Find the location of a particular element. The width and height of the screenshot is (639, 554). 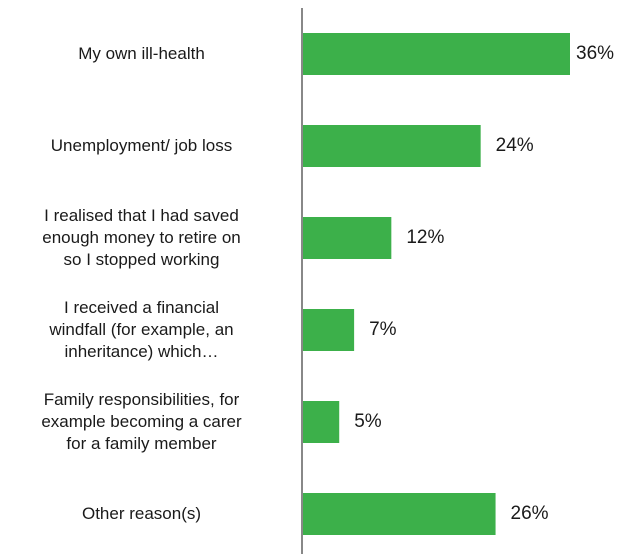

value-label: 36% is located at coordinates (595, 53).